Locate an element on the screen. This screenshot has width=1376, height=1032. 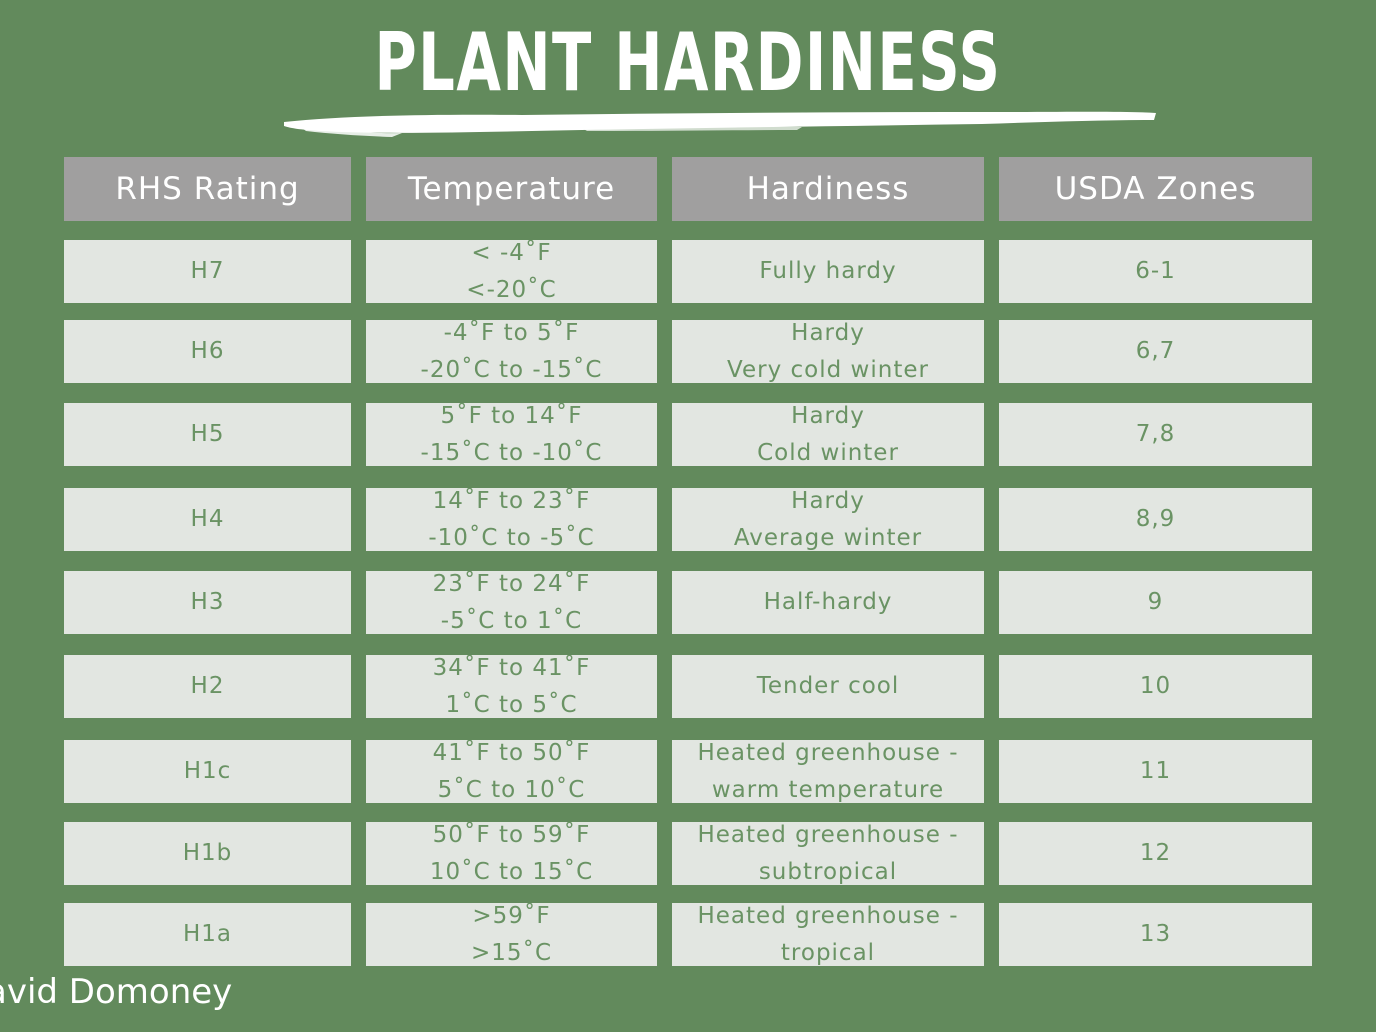
rhs-rating-cell: H1c is located at coordinates (207, 771).